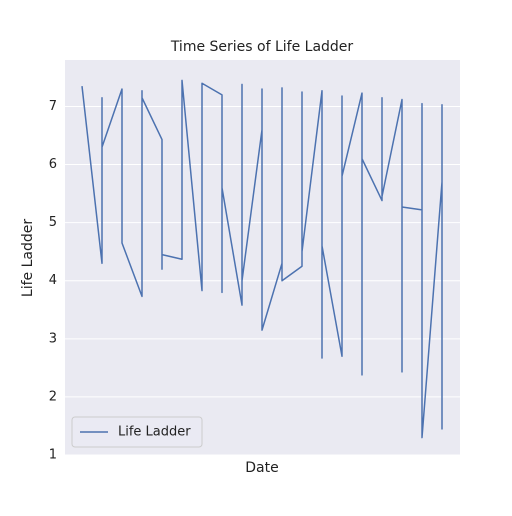  Describe the element at coordinates (53, 280) in the screenshot. I see `y-tick-label: 4` at that location.